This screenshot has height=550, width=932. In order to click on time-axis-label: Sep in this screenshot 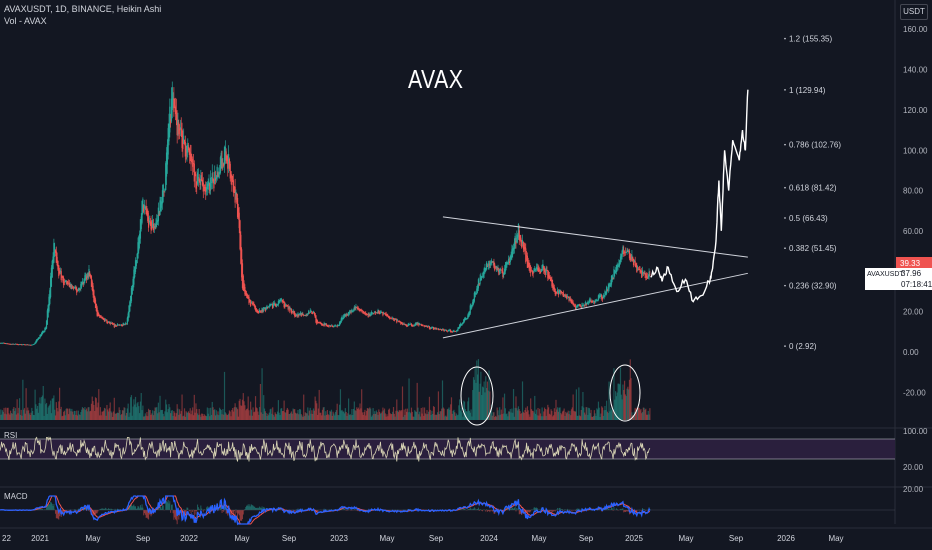, I will do `click(143, 538)`.